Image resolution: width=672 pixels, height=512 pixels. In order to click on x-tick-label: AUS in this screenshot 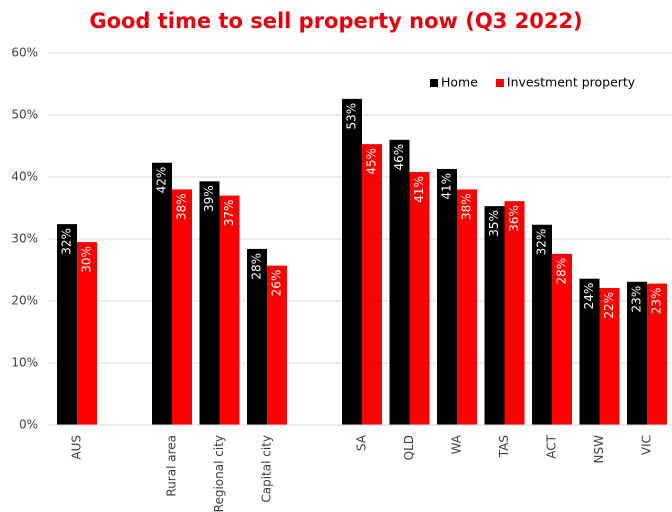, I will do `click(77, 447)`.